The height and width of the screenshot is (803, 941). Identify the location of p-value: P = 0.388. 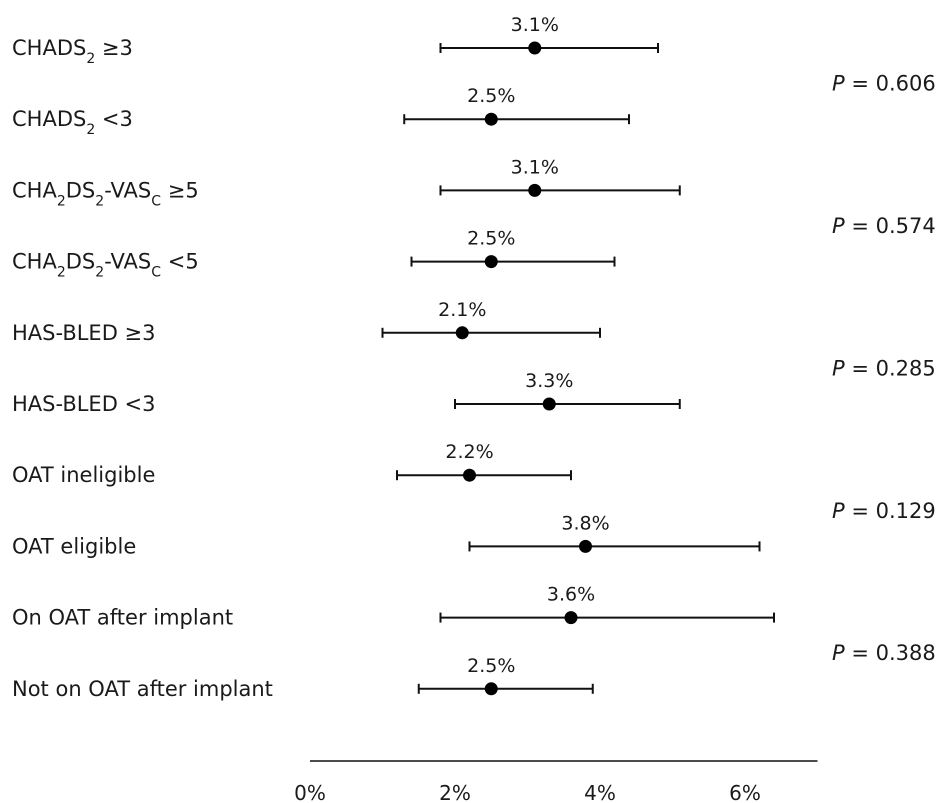
(884, 653).